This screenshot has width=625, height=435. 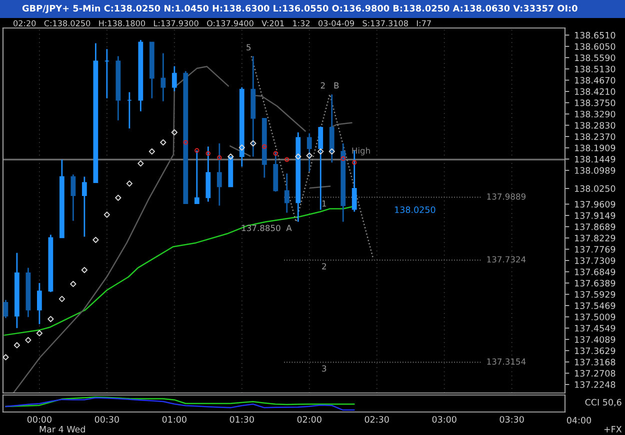 I want to click on y-tick-label: 138.0250, so click(x=595, y=188).